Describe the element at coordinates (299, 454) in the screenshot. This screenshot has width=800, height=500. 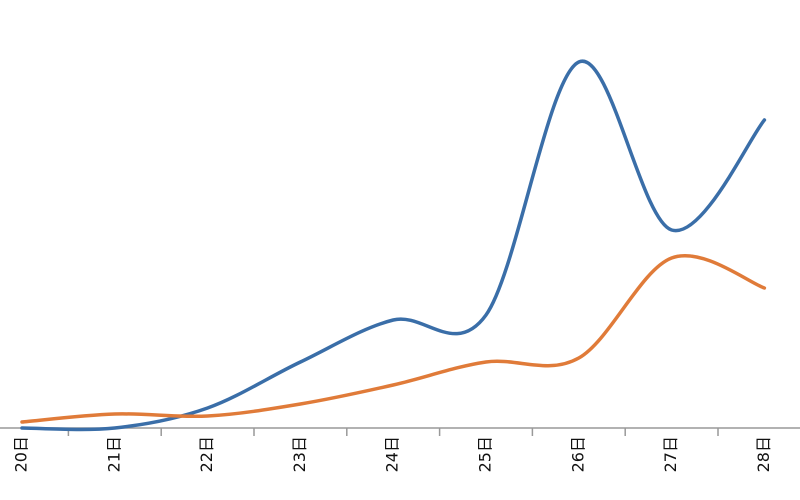
I see `x-tick-label: 23日` at that location.